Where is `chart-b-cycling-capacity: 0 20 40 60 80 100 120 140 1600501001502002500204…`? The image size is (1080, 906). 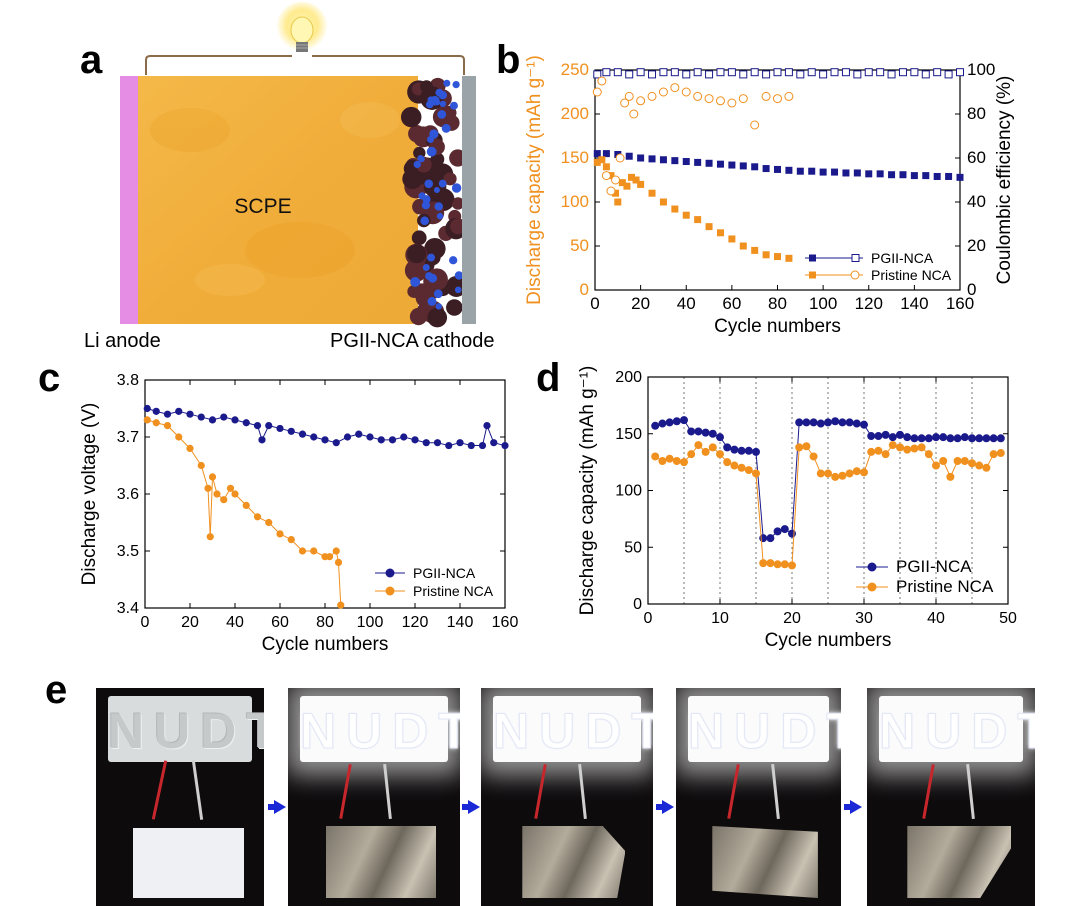 chart-b-cycling-capacity: 0 20 40 60 80 100 120 140 1600501001502002500204… is located at coordinates (769, 196).